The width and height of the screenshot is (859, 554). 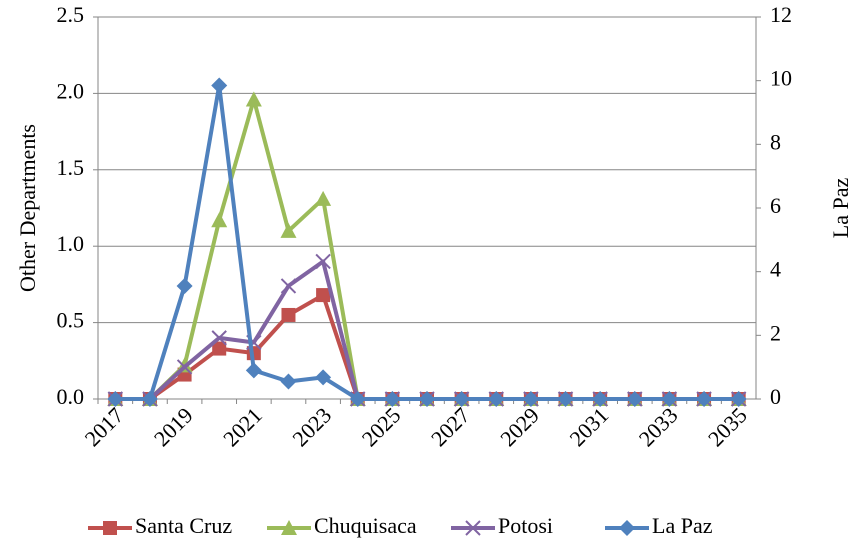 What do you see at coordinates (450, 426) in the screenshot?
I see `x-tick-label: 2027` at bounding box center [450, 426].